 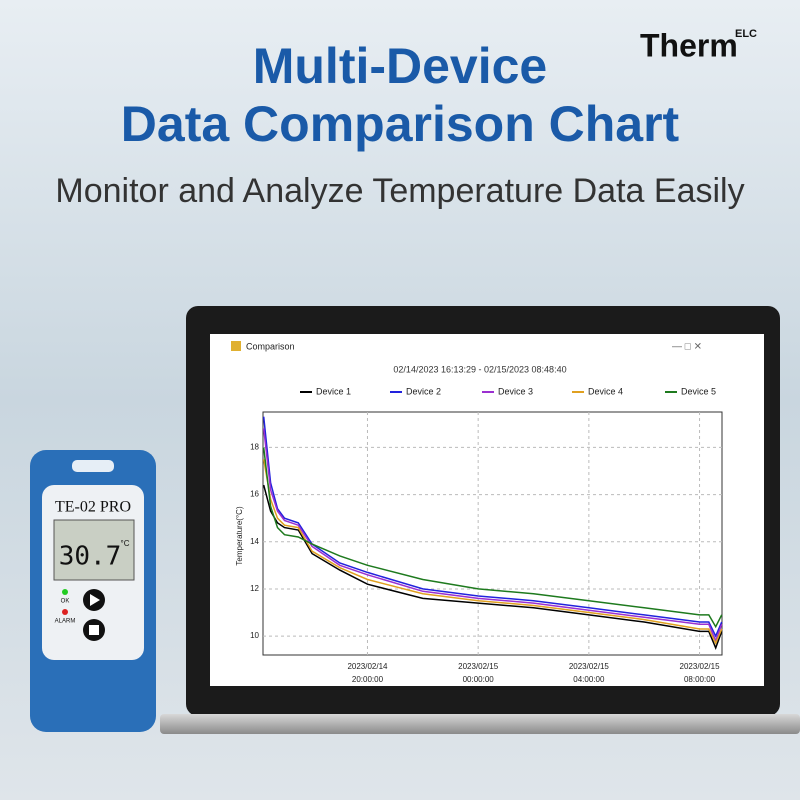 I want to click on y-tick-label: 10, so click(x=254, y=635).